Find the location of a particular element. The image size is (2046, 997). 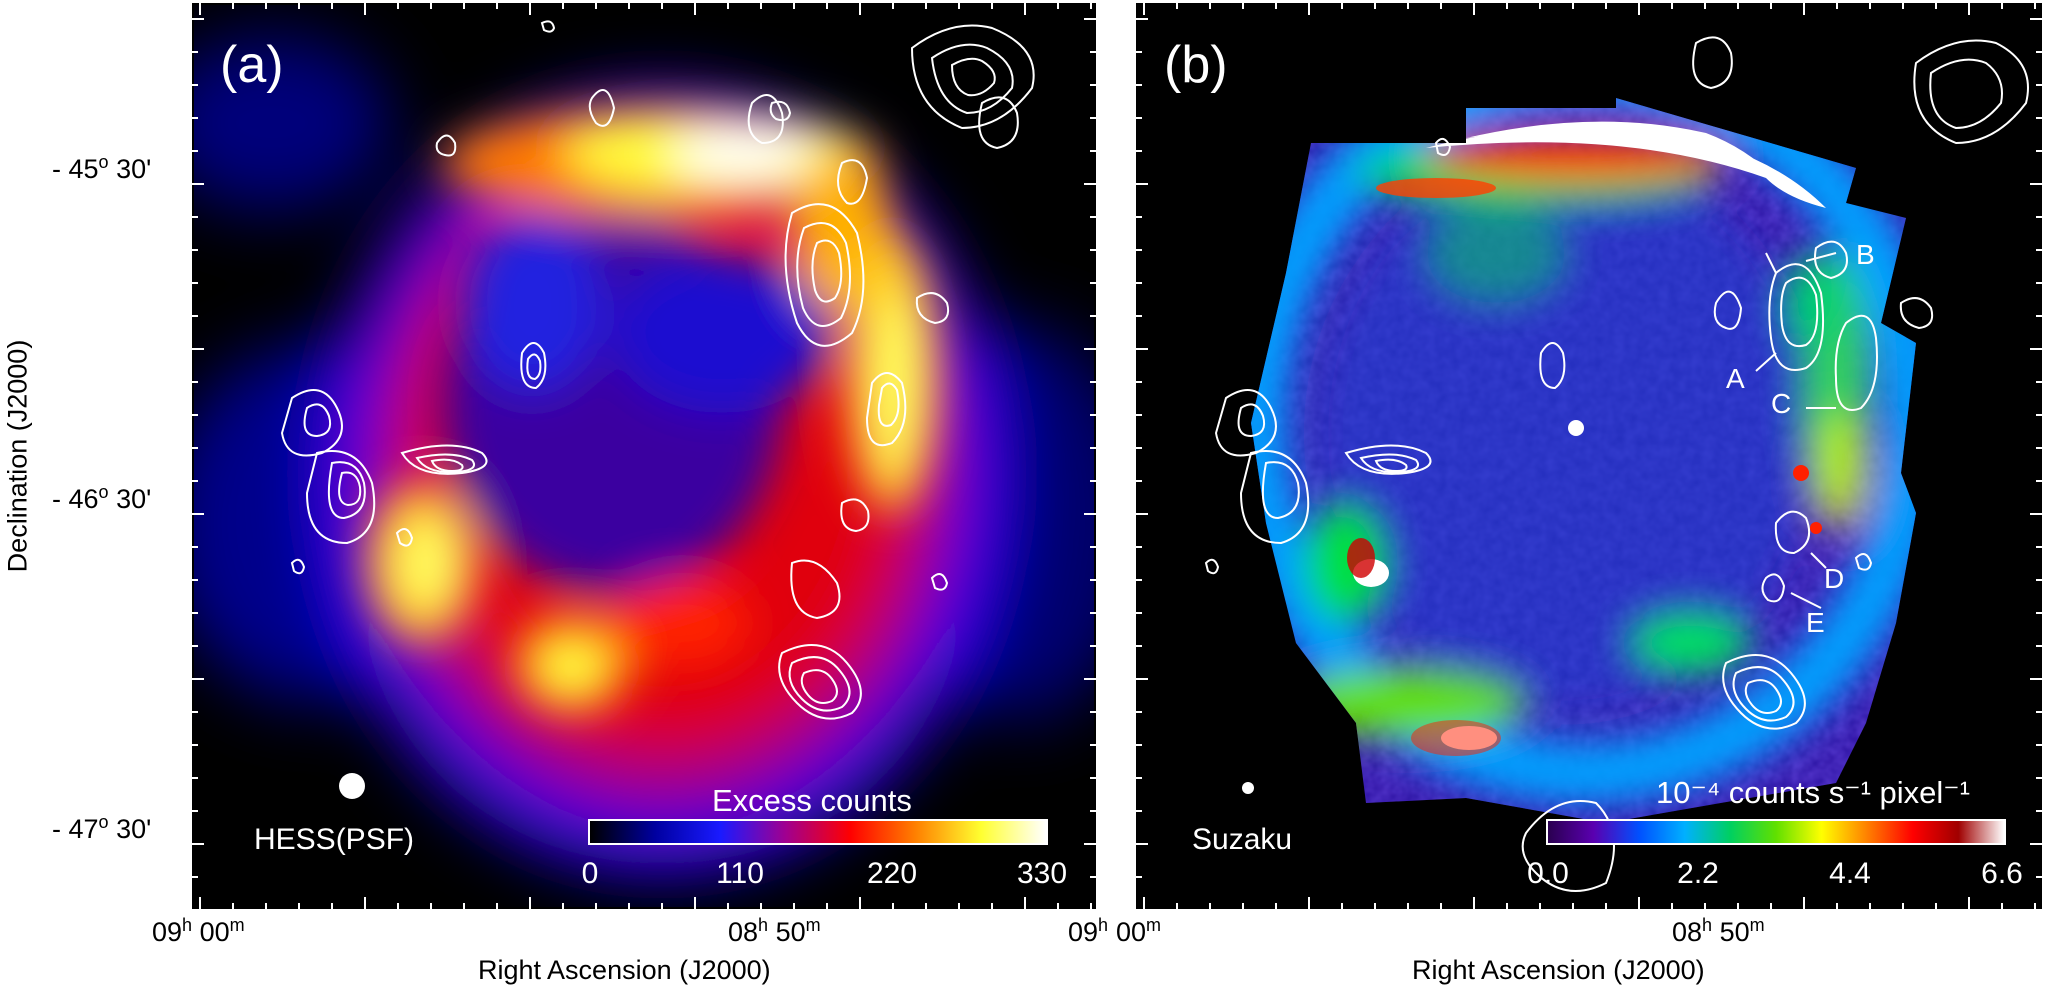

instrument-label-a: HESS(PSF) is located at coordinates (334, 839).